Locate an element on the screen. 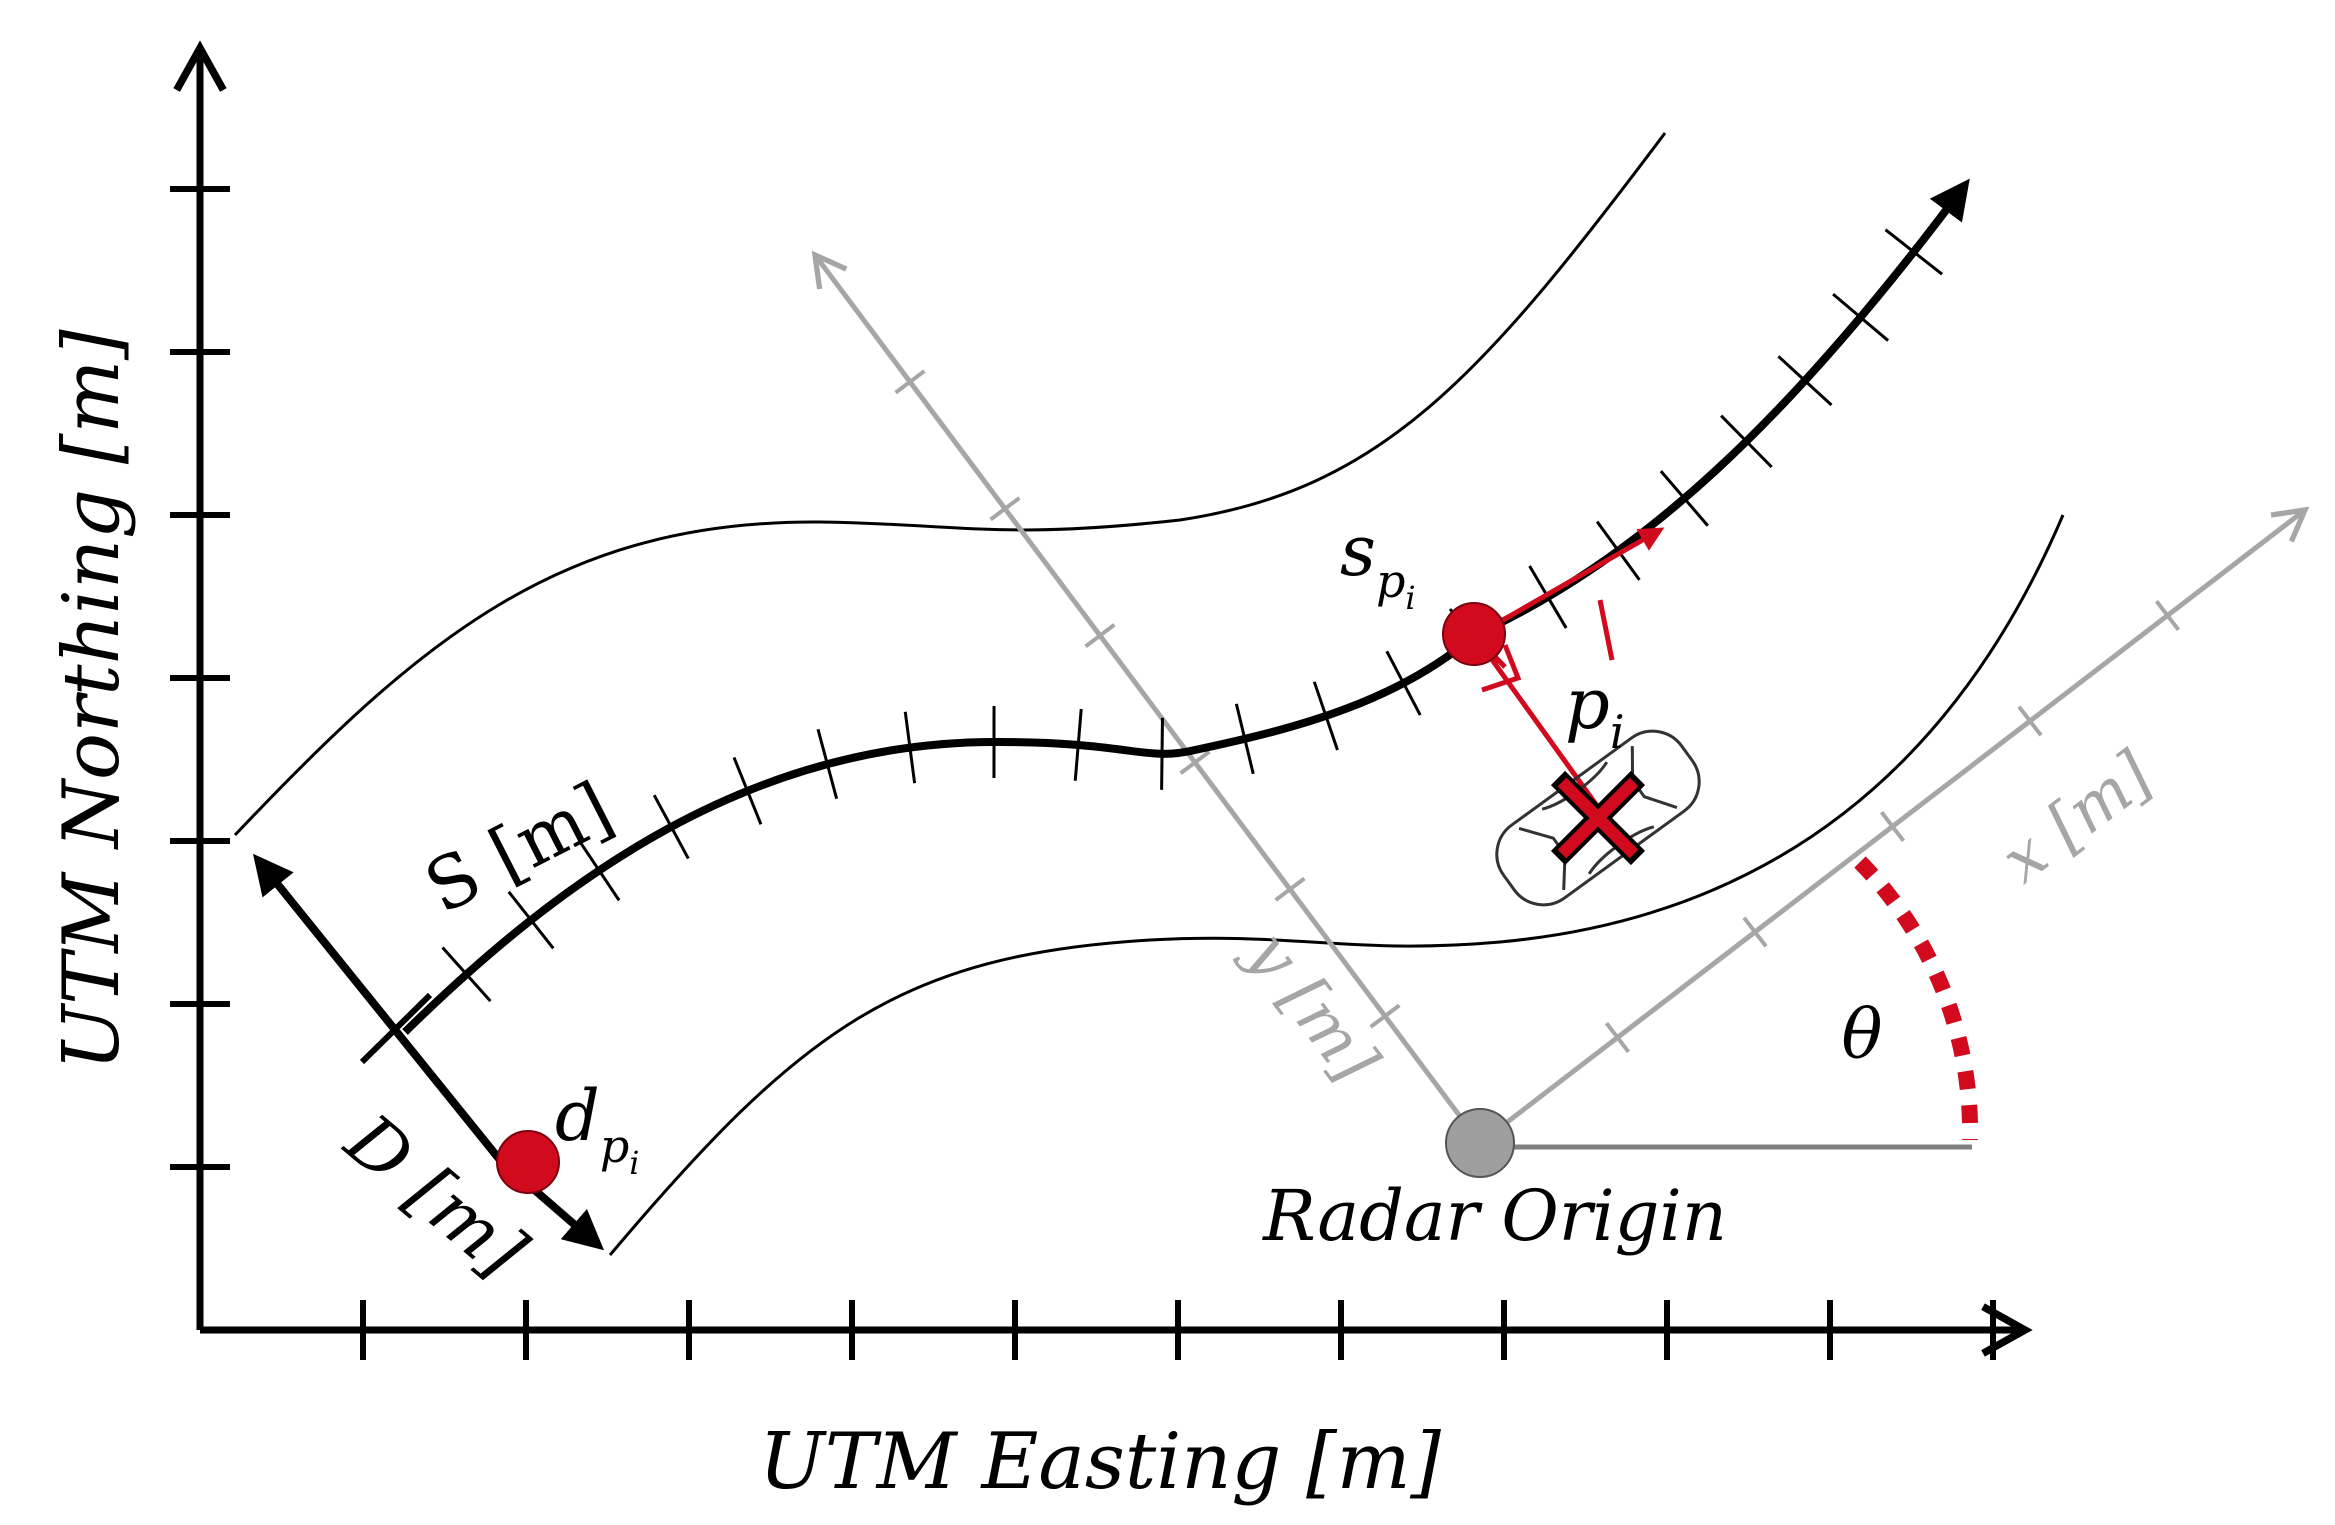 The height and width of the screenshot is (1525, 2335). d-axis-up is located at coordinates (378, 1008).